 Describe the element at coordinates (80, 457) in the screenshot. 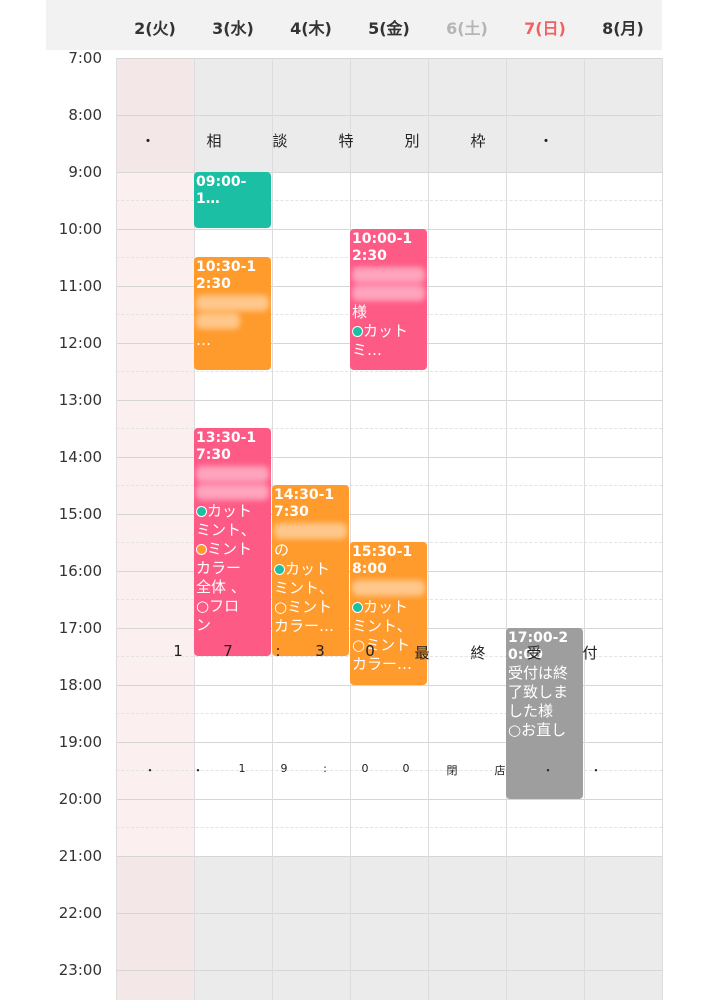

I see `time-label: 14:00` at that location.